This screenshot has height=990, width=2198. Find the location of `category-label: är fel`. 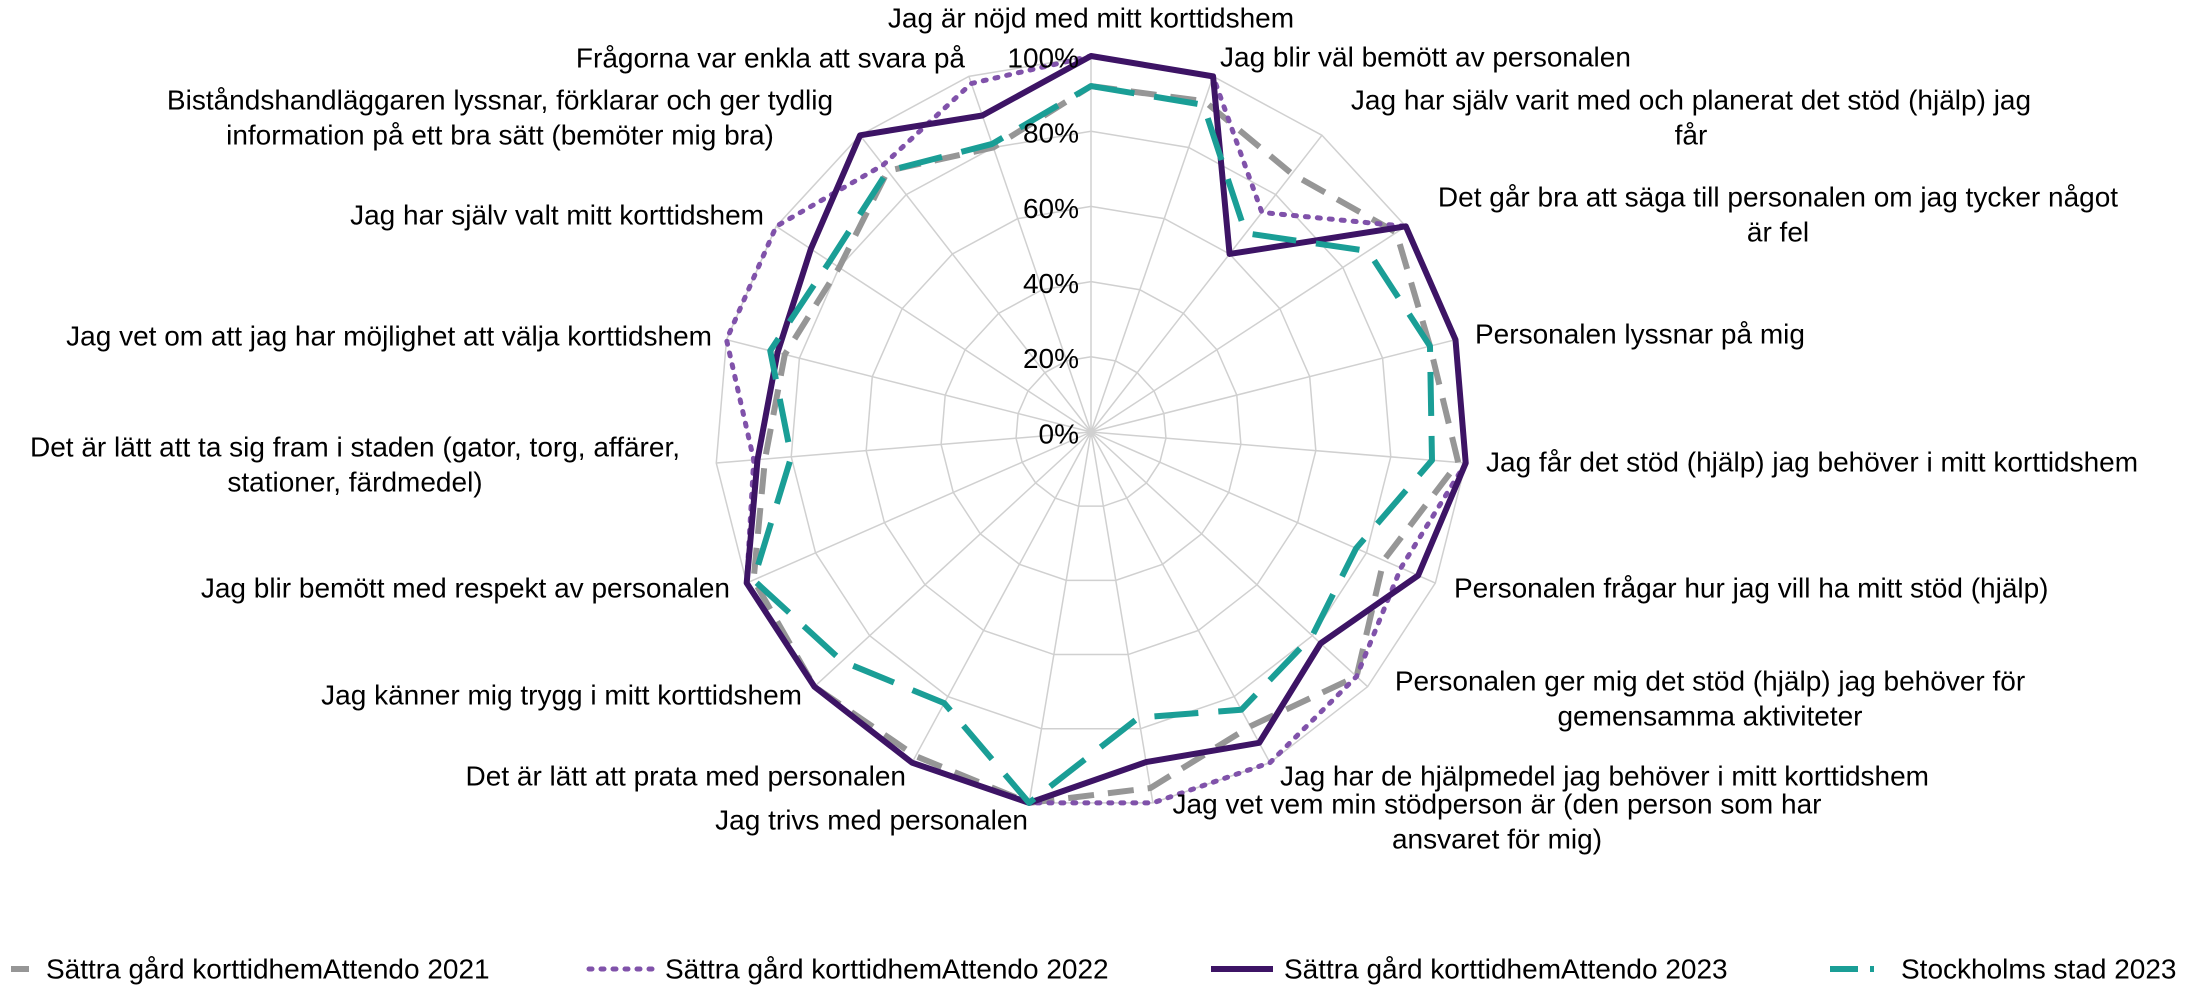

category-label: är fel is located at coordinates (1778, 231).